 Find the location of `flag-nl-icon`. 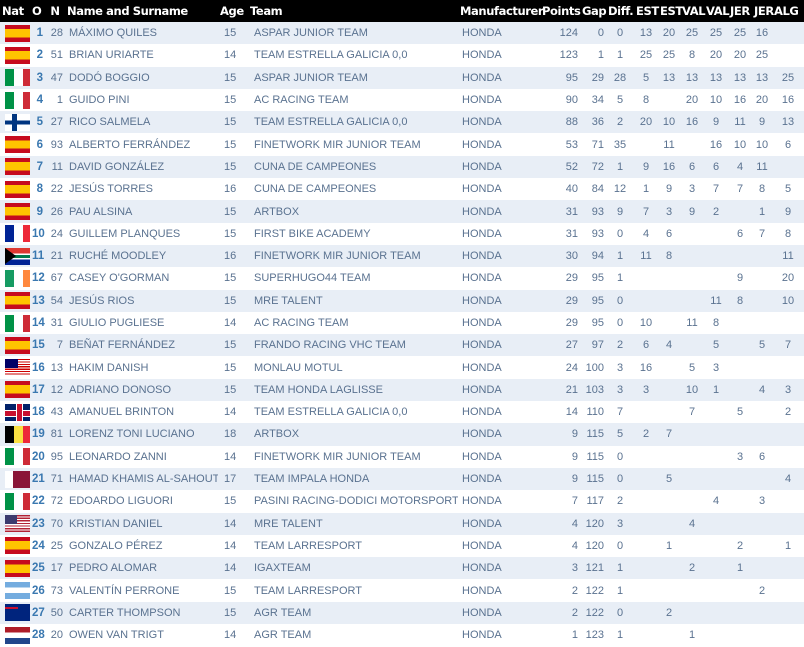

flag-nl-icon is located at coordinates (17, 635).